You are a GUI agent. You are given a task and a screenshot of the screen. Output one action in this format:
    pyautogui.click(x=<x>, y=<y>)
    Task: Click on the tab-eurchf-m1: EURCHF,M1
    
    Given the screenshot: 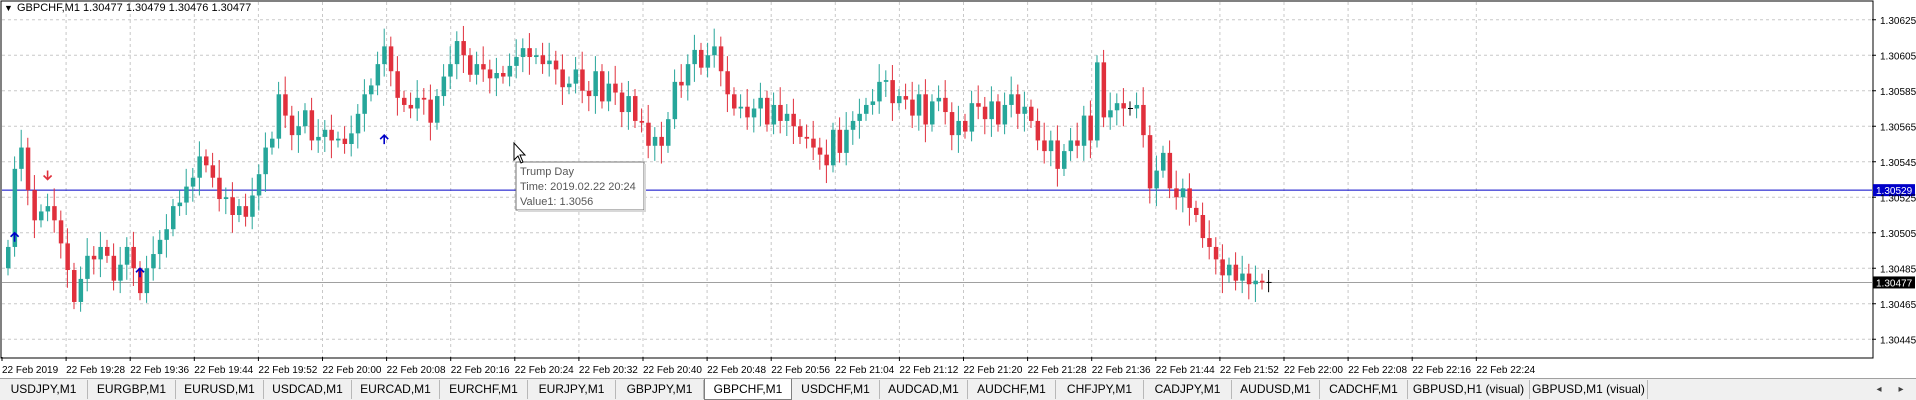 What is the action you would take?
    pyautogui.click(x=484, y=389)
    